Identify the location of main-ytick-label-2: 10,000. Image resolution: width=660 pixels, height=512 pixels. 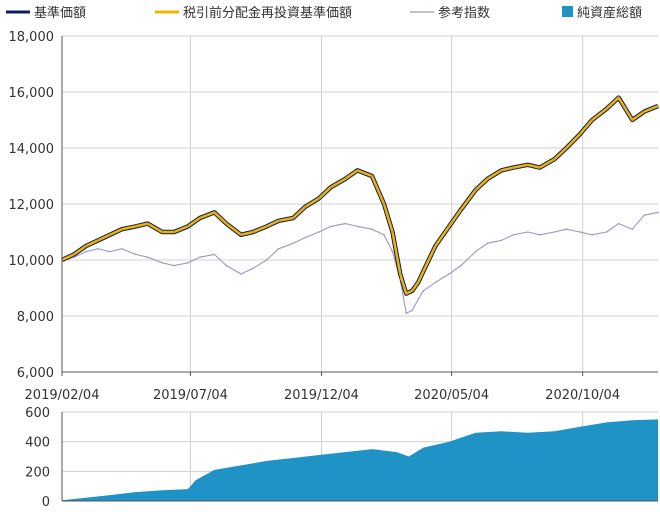
(32, 261).